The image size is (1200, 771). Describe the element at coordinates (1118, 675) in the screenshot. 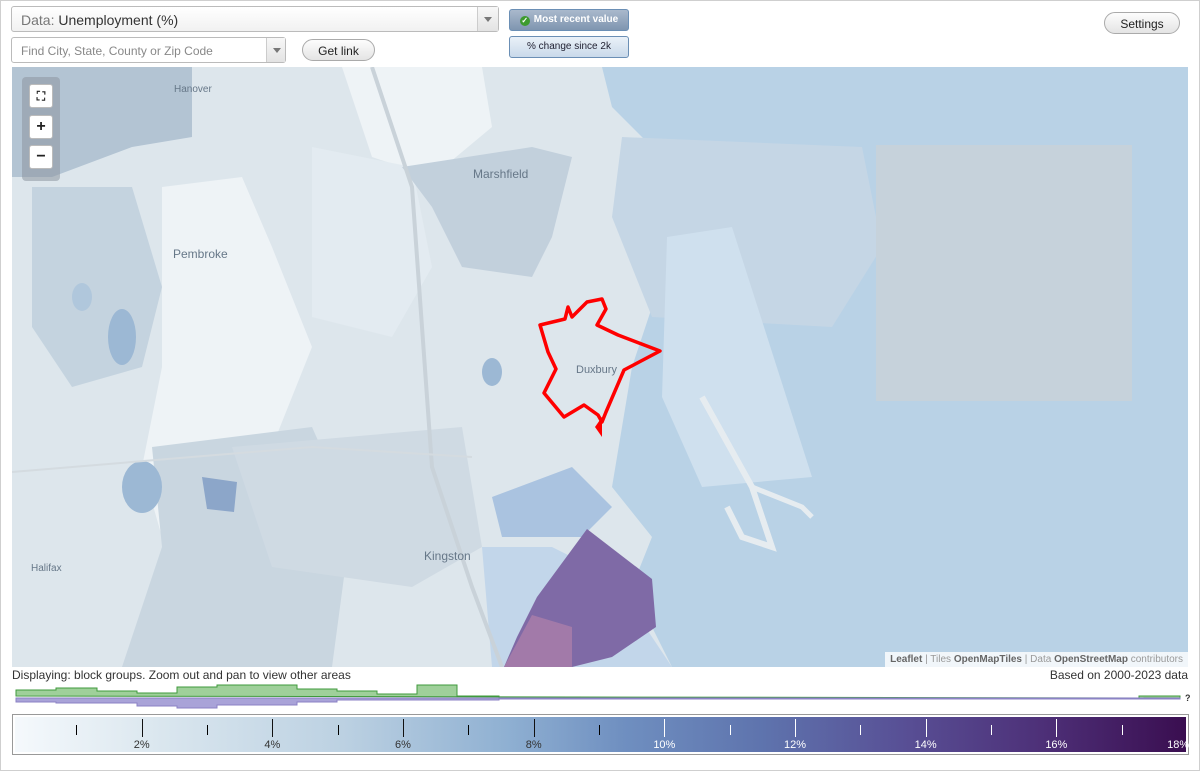

I see `based-on-text: Based on 2000-2023 data` at that location.